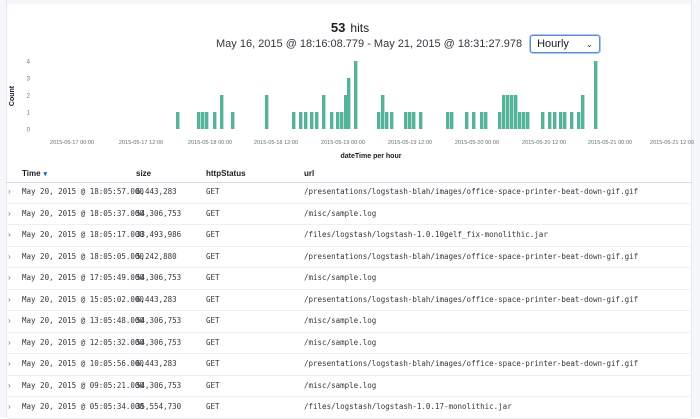  I want to click on hits-label: hits, so click(360, 28).